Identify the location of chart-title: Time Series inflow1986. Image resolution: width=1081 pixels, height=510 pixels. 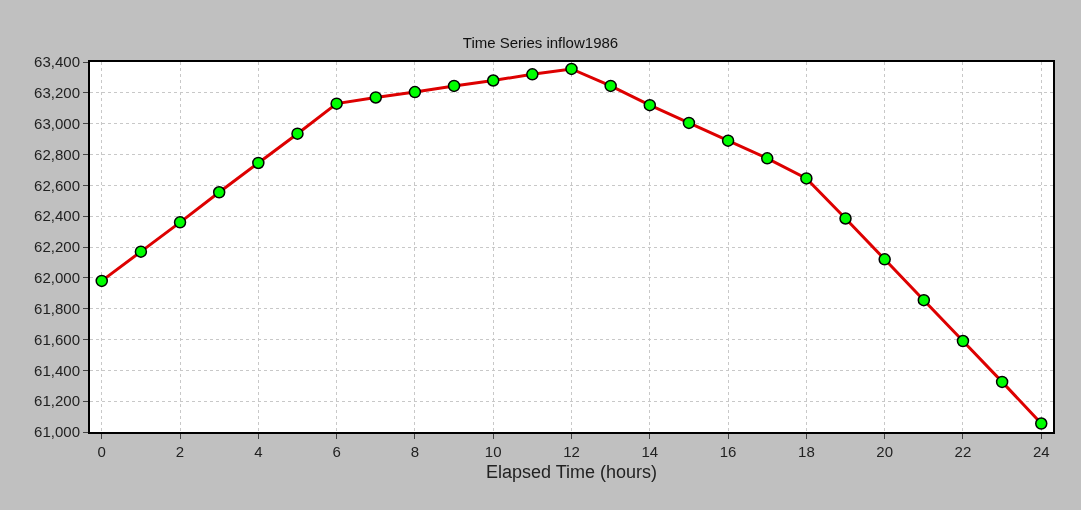
(540, 43).